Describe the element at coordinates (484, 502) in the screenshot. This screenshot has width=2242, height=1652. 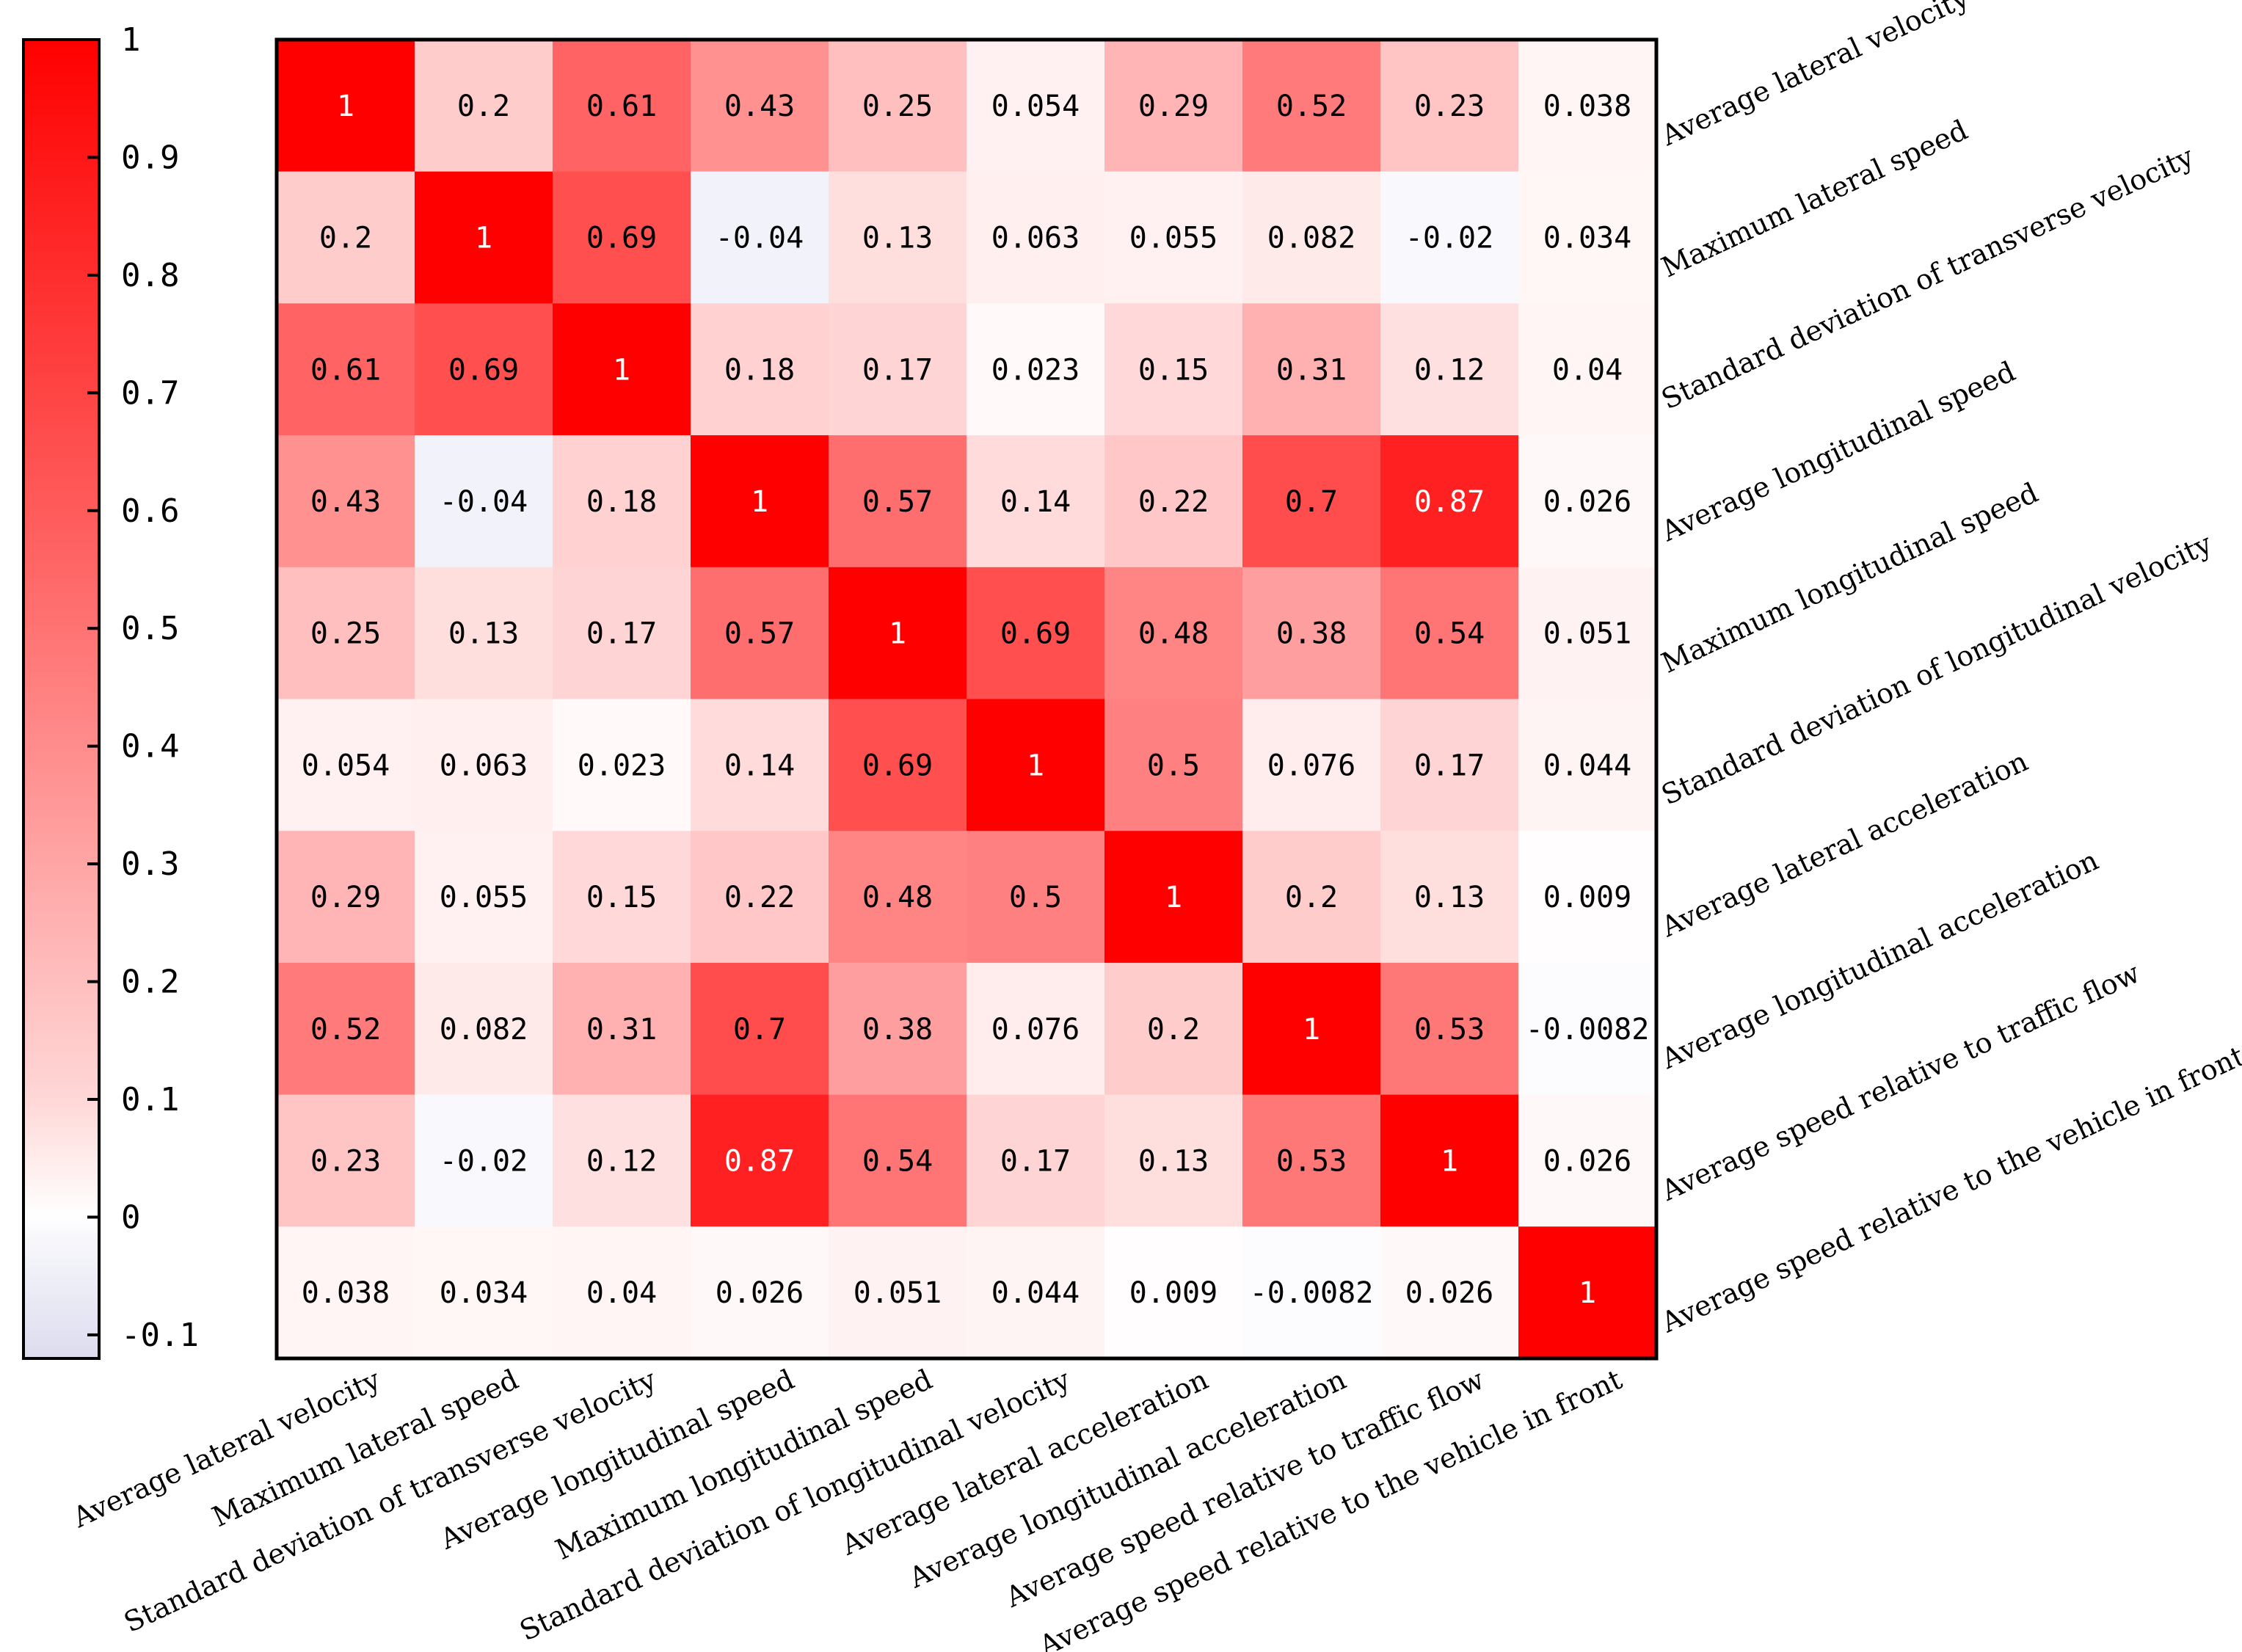
I see `heatmap-cell-value: -0.04` at that location.